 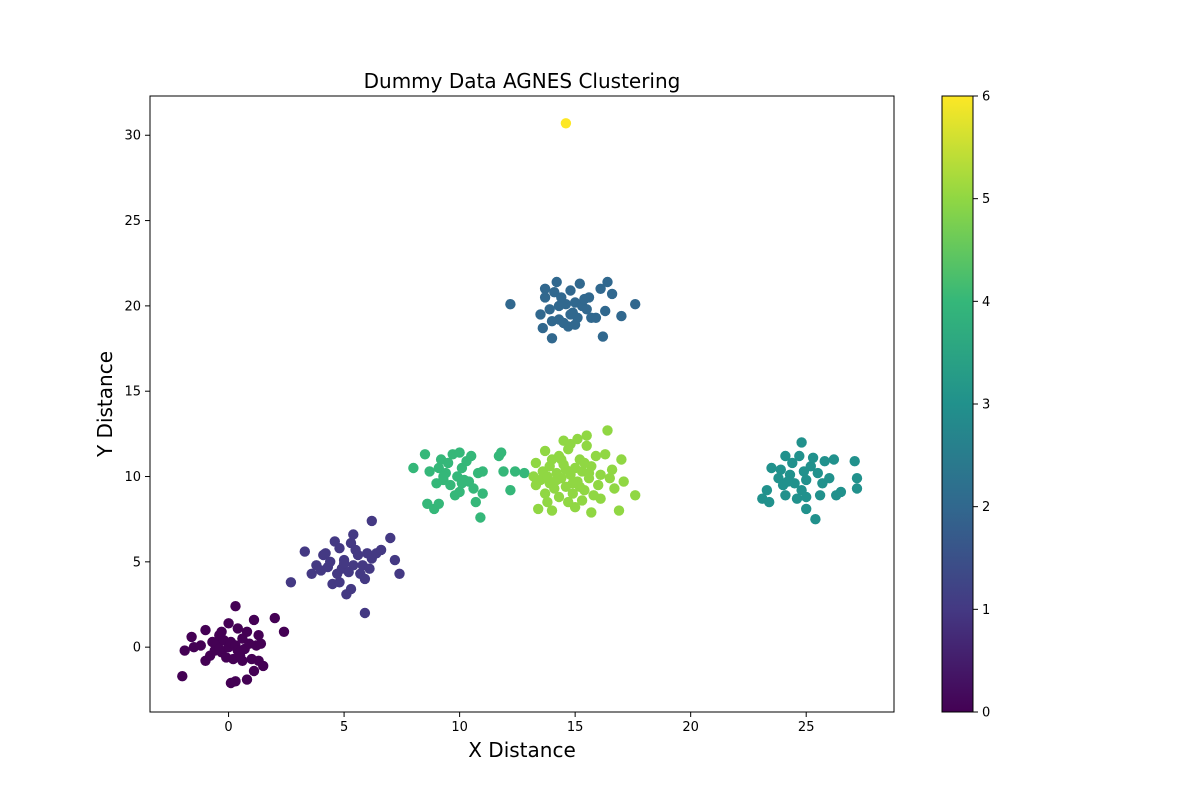 I want to click on y-tick-label: 0, so click(x=137, y=648).